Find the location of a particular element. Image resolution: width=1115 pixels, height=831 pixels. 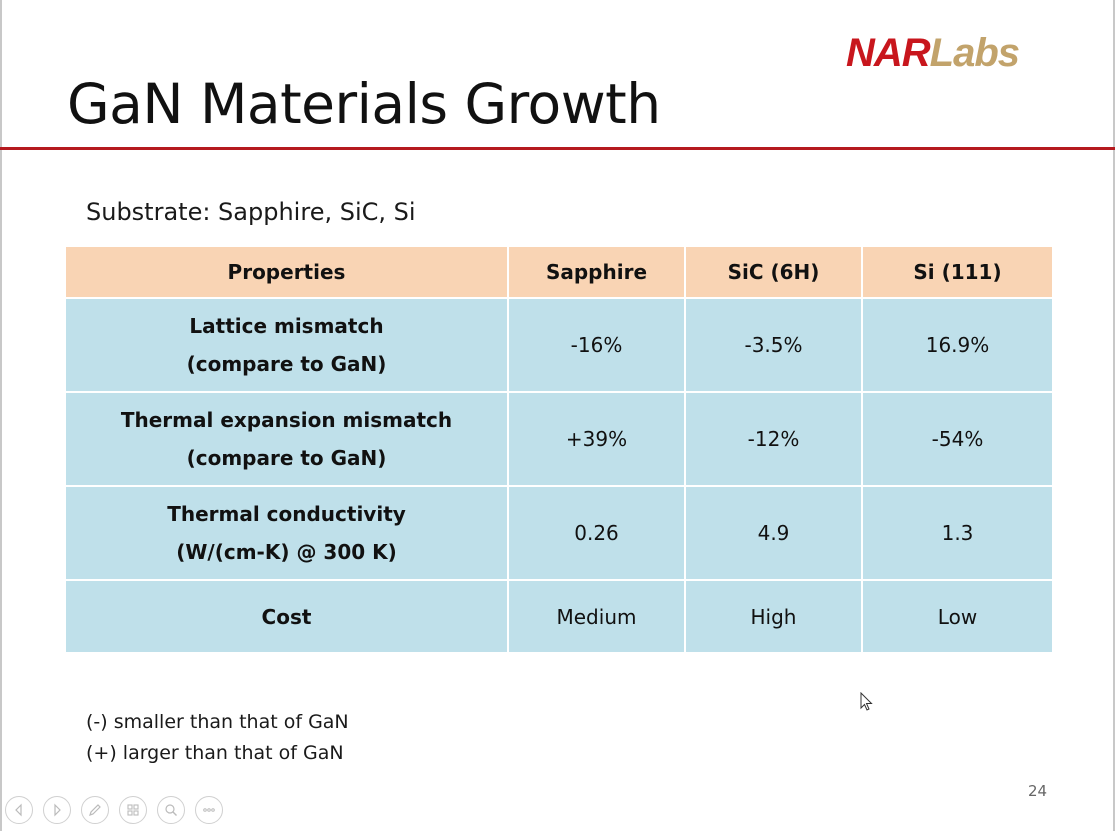

narlabs-logo: NARLabs is located at coordinates (933, 53).